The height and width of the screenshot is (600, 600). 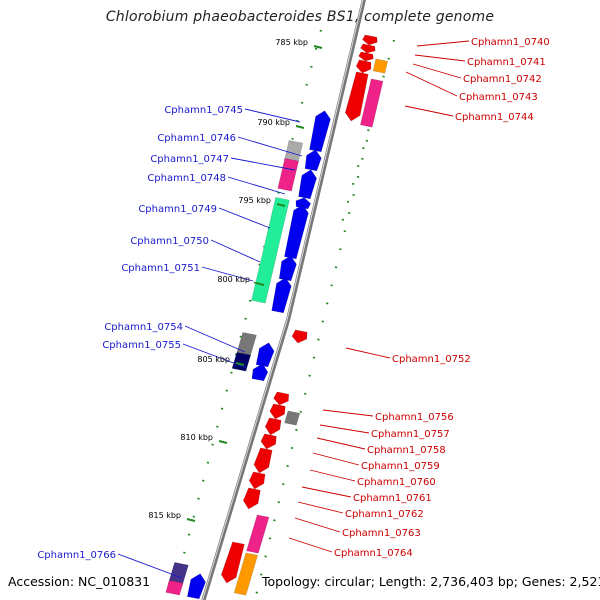 What do you see at coordinates (79, 581) in the screenshot?
I see `accession-label: Accession: NC_010831` at bounding box center [79, 581].